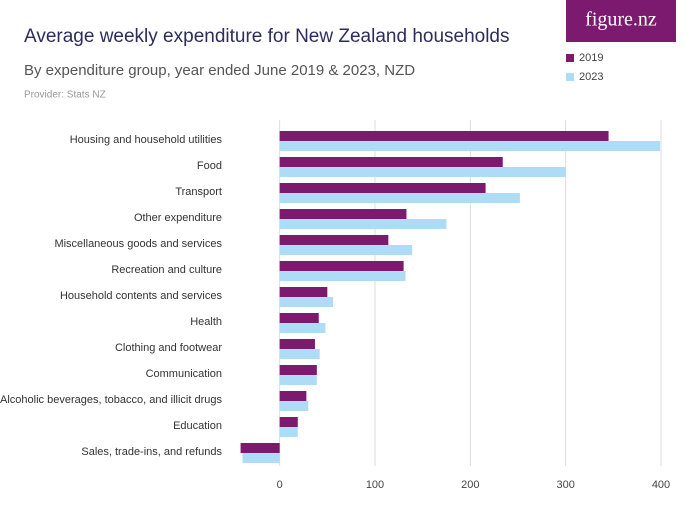 The height and width of the screenshot is (530, 700). What do you see at coordinates (198, 192) in the screenshot?
I see `y-tick-label: Transport` at bounding box center [198, 192].